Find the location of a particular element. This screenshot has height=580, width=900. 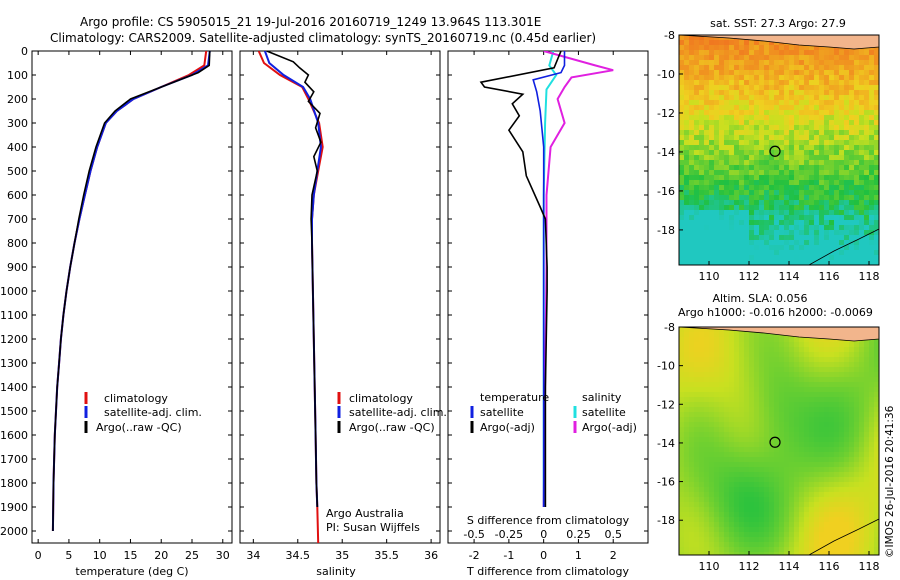

depth-tick-label: 400 is located at coordinates (17, 147).